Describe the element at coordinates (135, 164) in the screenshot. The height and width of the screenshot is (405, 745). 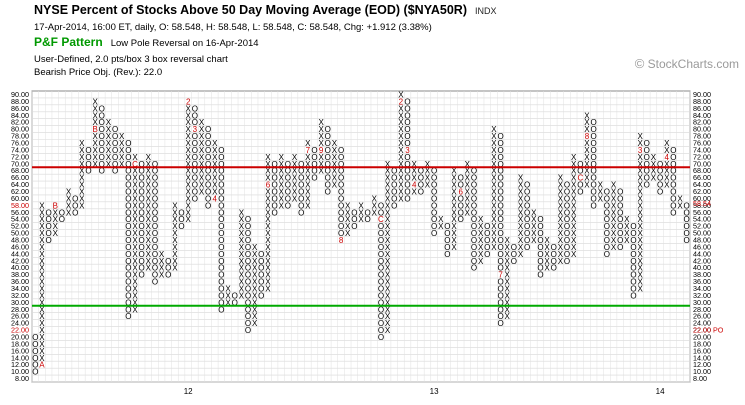
I see `x-box: C` at that location.